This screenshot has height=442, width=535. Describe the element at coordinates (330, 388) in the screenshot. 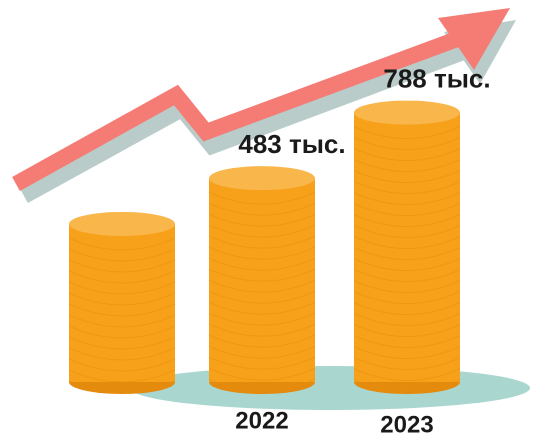

I see `shadow` at that location.